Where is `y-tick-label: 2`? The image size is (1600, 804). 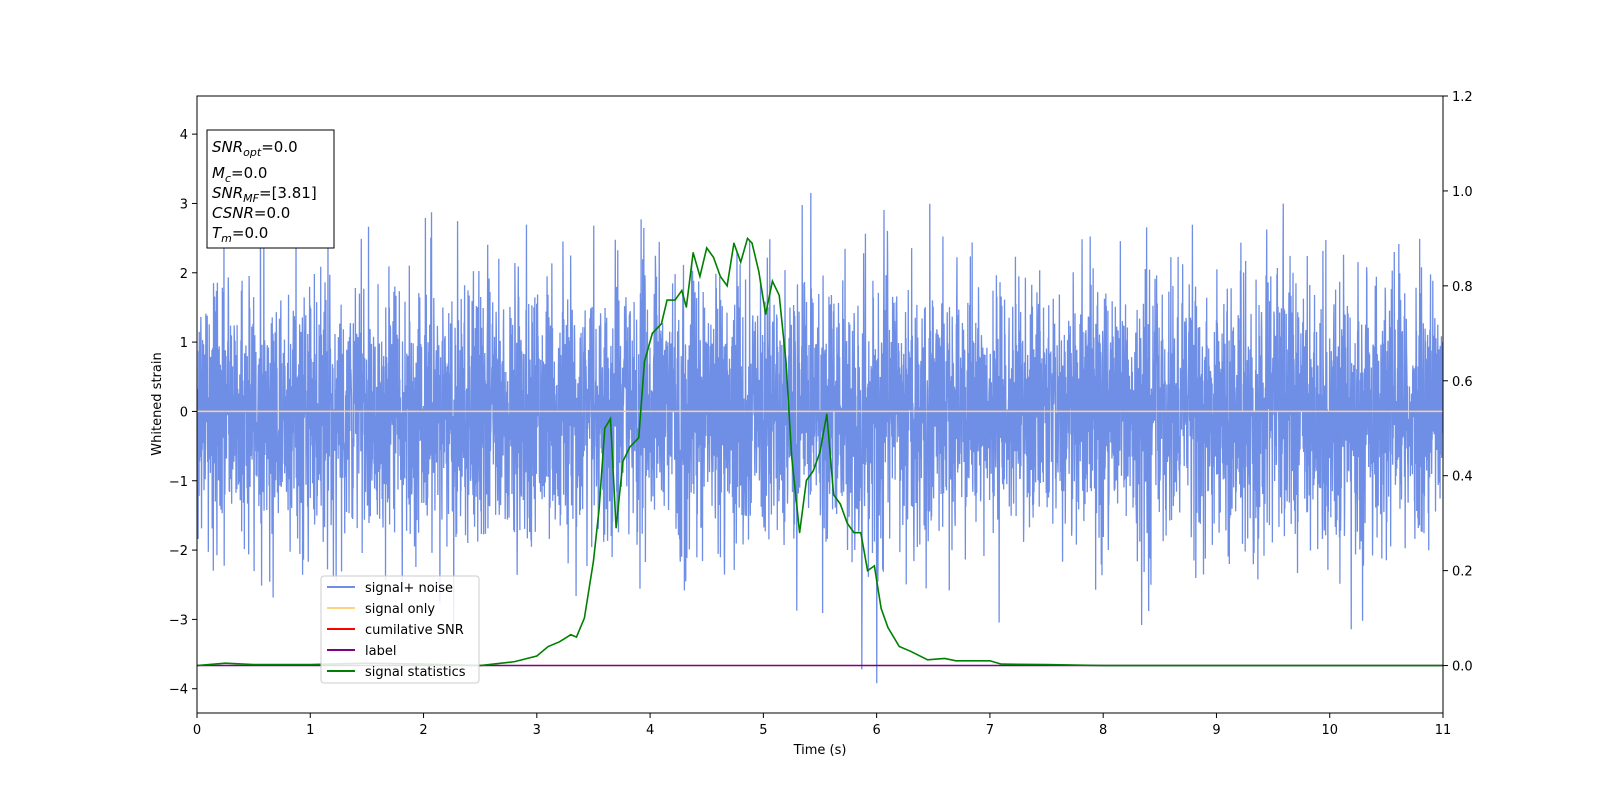
y-tick-label: 2 is located at coordinates (184, 274).